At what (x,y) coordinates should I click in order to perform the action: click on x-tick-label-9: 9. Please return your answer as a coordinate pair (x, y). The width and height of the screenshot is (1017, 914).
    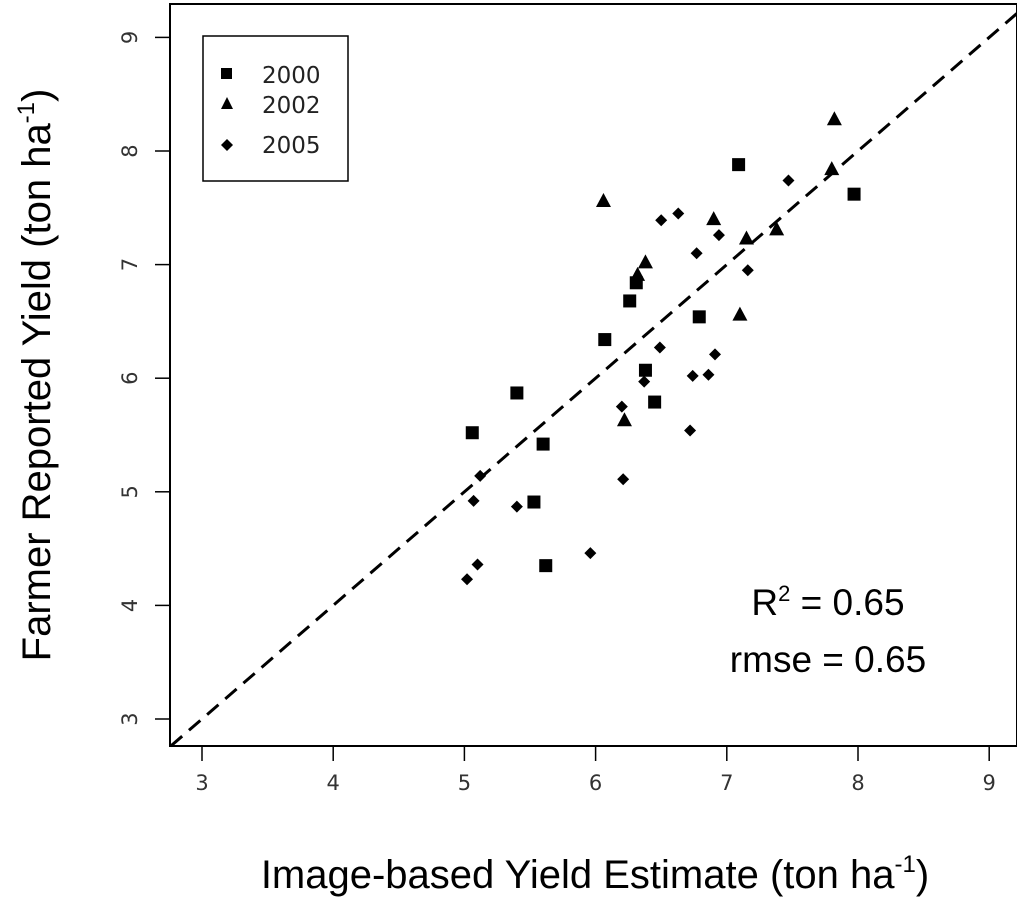
    Looking at the image, I should click on (989, 783).